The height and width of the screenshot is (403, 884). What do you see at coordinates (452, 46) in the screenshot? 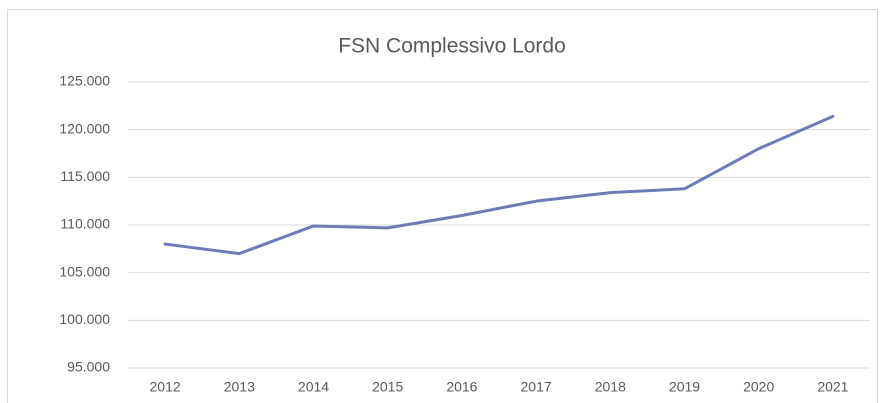
I see `chart-title: FSN Complessivo Lordo` at bounding box center [452, 46].